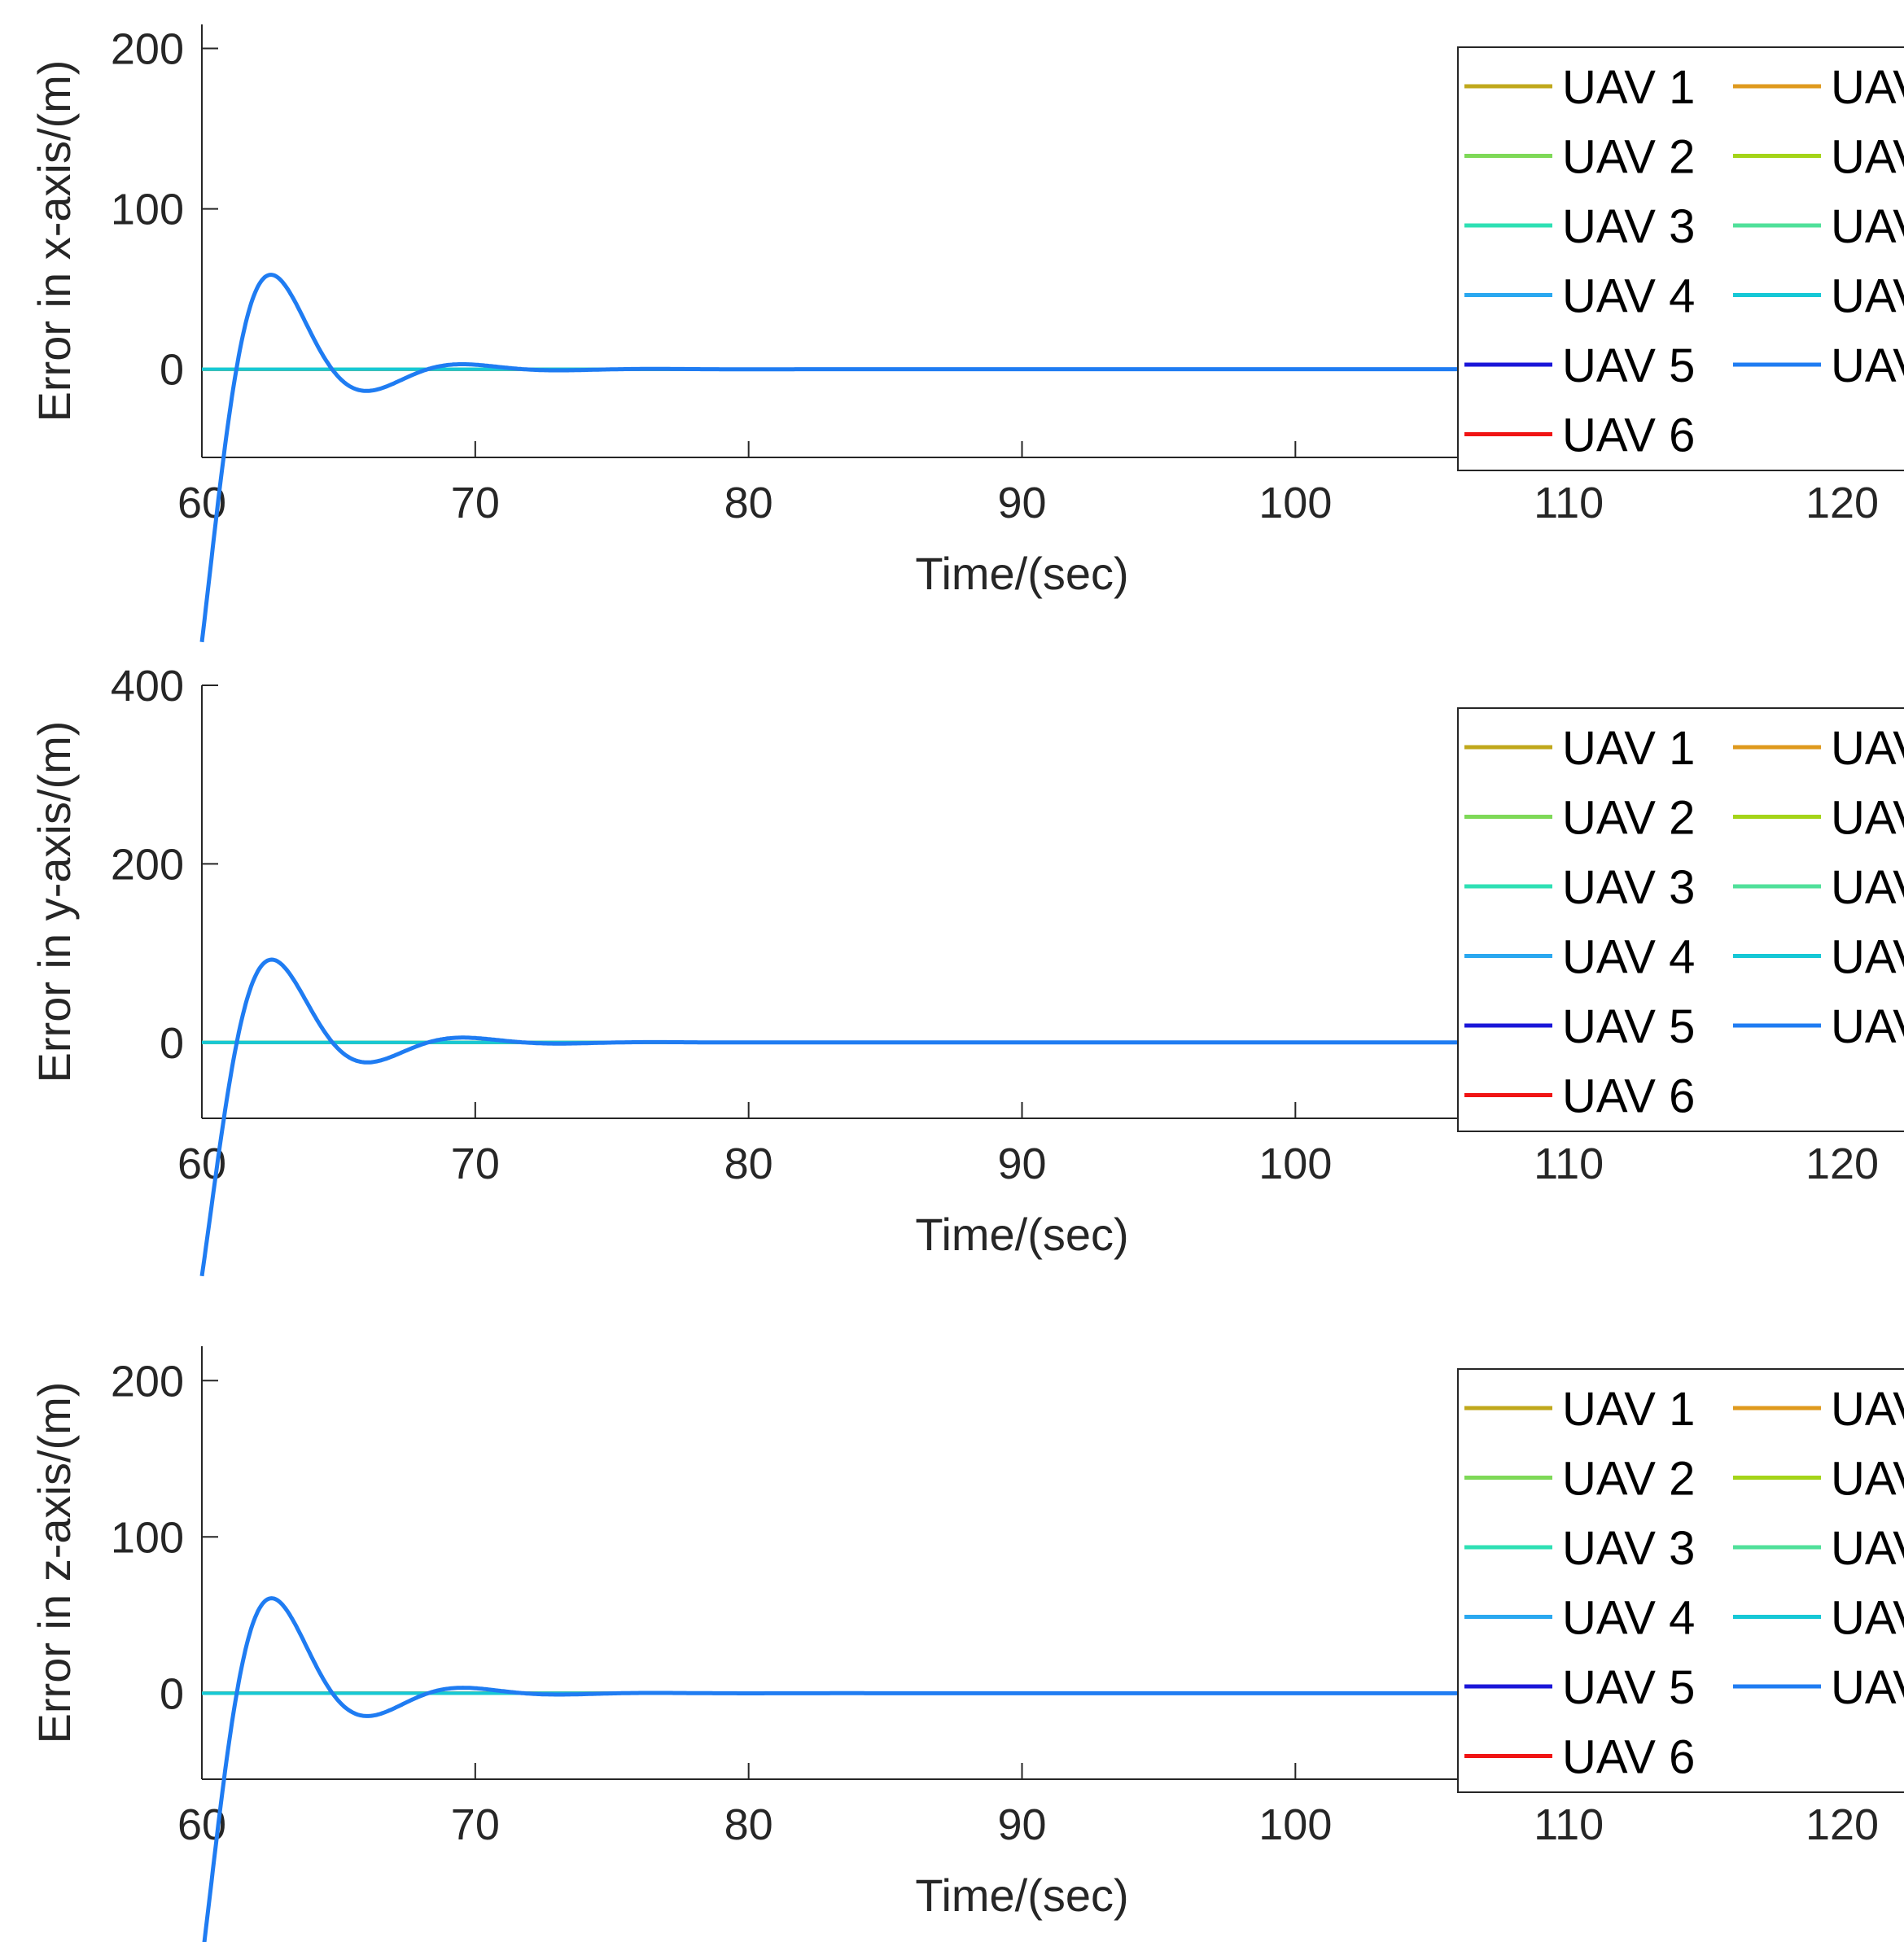 This screenshot has width=1904, height=1942. I want to click on y-axis-label: Error in y-axis/(m), so click(54, 902).